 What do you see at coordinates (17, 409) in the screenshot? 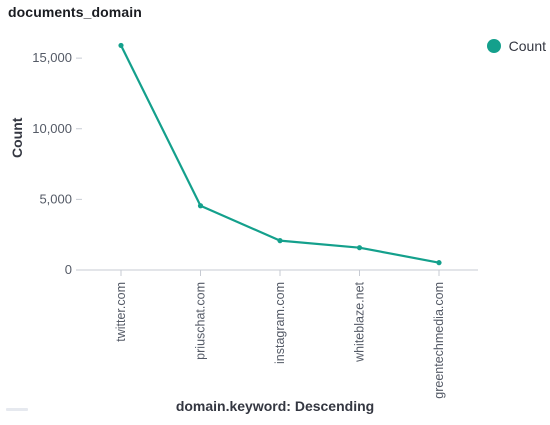
I see `panel-resize-handle` at bounding box center [17, 409].